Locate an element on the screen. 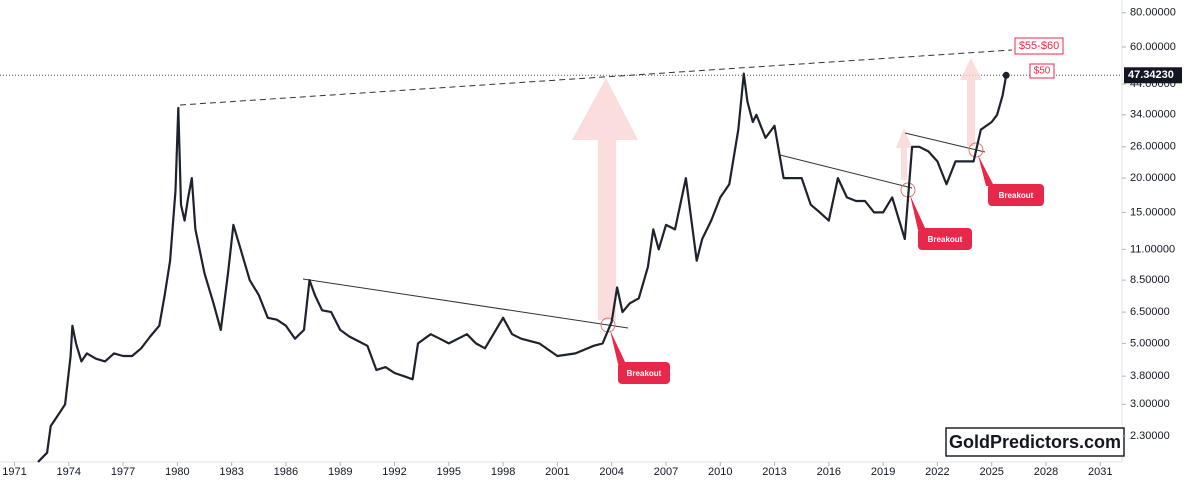  y-tick-label: 8.50000 is located at coordinates (1150, 280).